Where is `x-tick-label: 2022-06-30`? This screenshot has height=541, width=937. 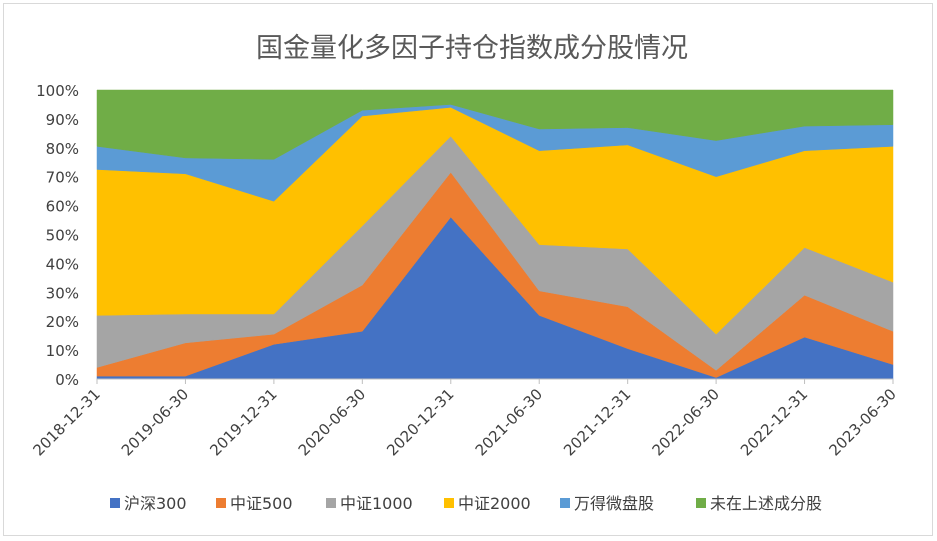 x-tick-label: 2022-06-30 is located at coordinates (686, 422).